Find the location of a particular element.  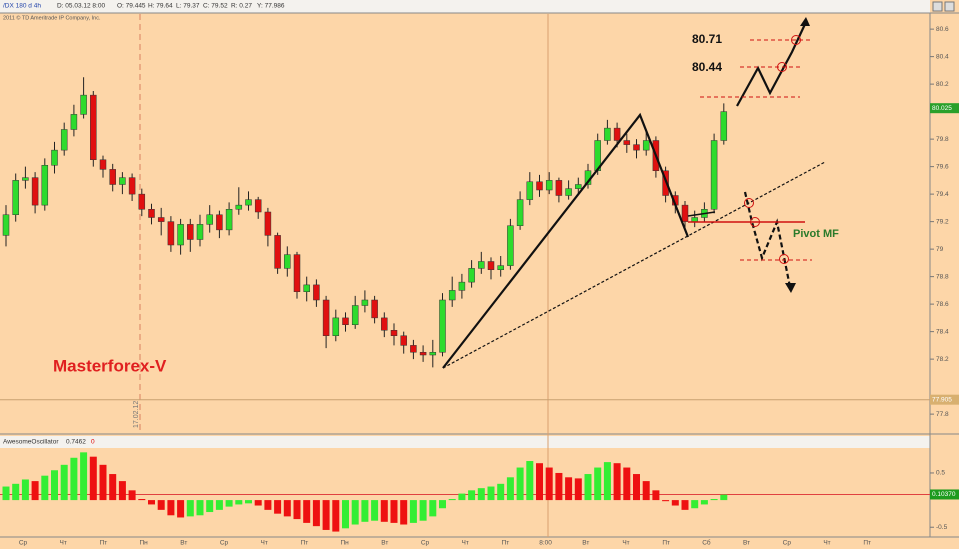

y-tick-label: 78.4 is located at coordinates (942, 331).